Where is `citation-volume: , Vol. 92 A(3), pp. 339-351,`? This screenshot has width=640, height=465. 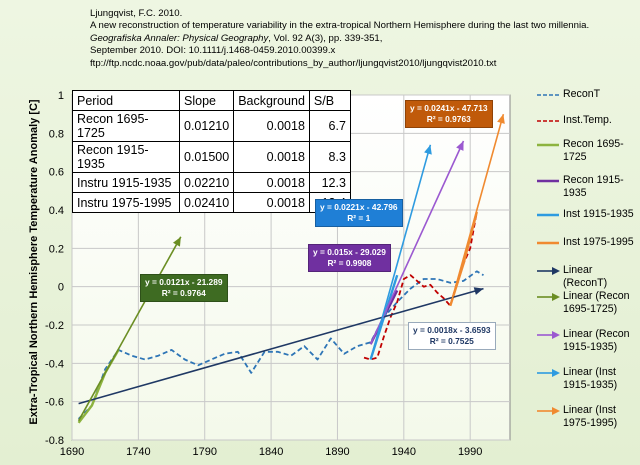 citation-volume: , Vol. 92 A(3), pp. 339-351, is located at coordinates (325, 38).